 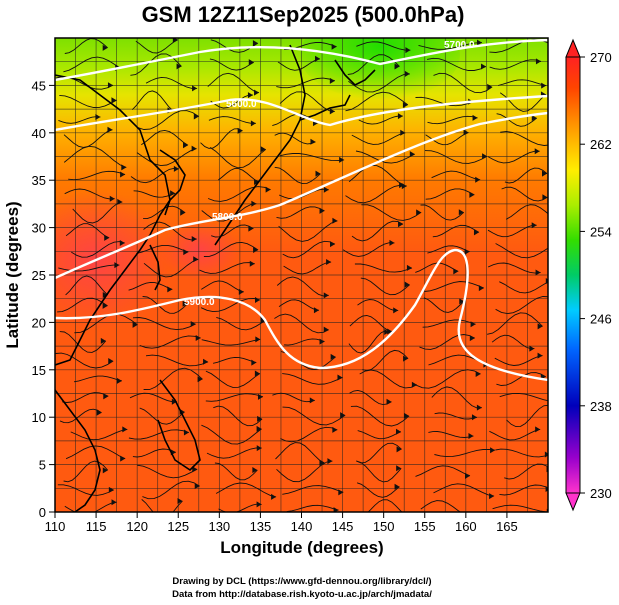 What do you see at coordinates (380, 69) in the screenshot?
I see `cold-anomaly` at bounding box center [380, 69].